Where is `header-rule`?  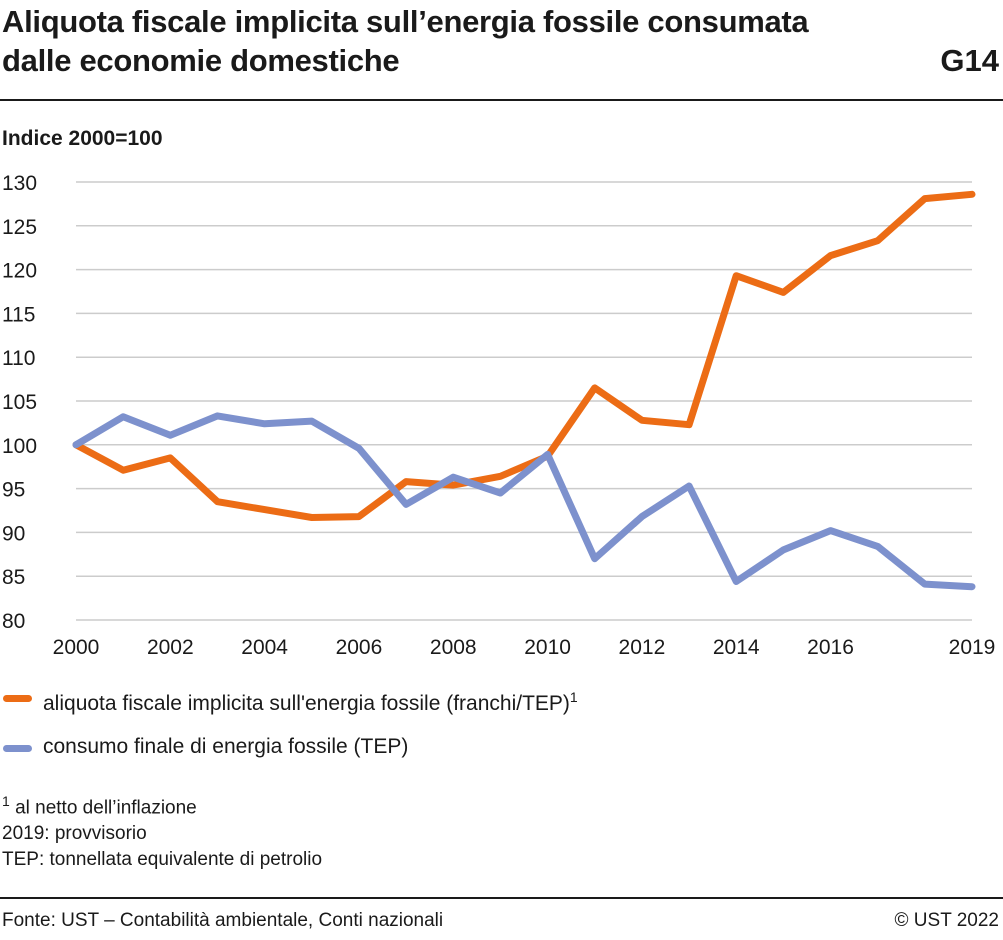 header-rule is located at coordinates (501, 100).